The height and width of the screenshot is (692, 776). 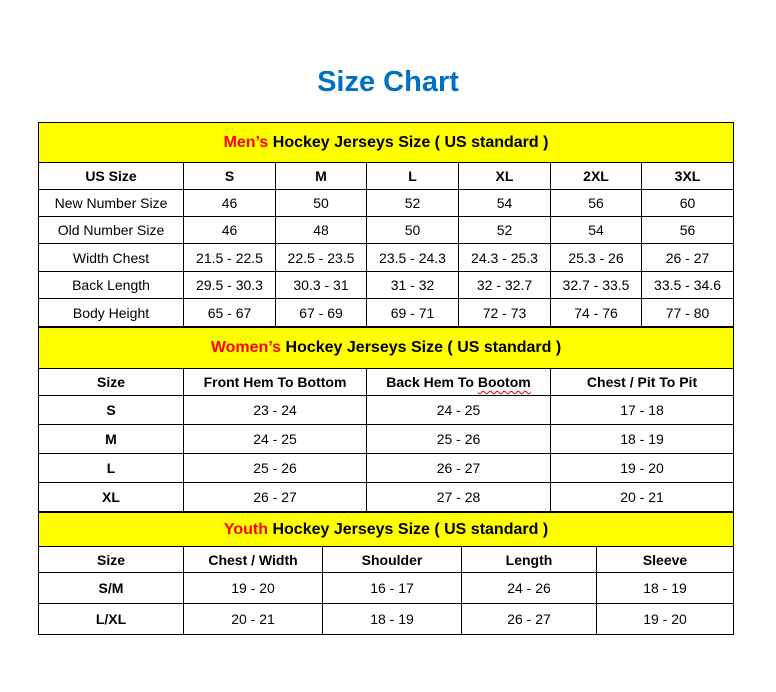 What do you see at coordinates (321, 257) in the screenshot?
I see `table-cell: 22.5 - 23.5` at bounding box center [321, 257].